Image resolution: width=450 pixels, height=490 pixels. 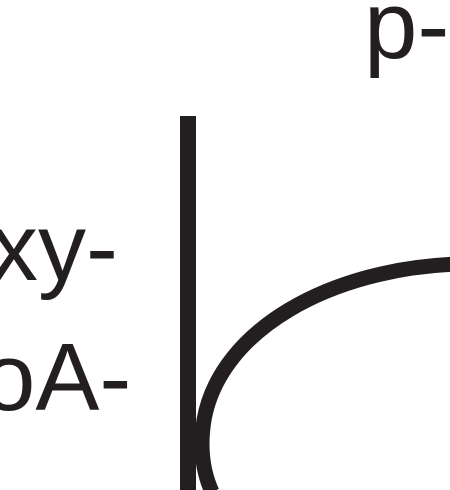 I want to click on label-left-fragment-line-2: oA-, so click(x=66, y=377).